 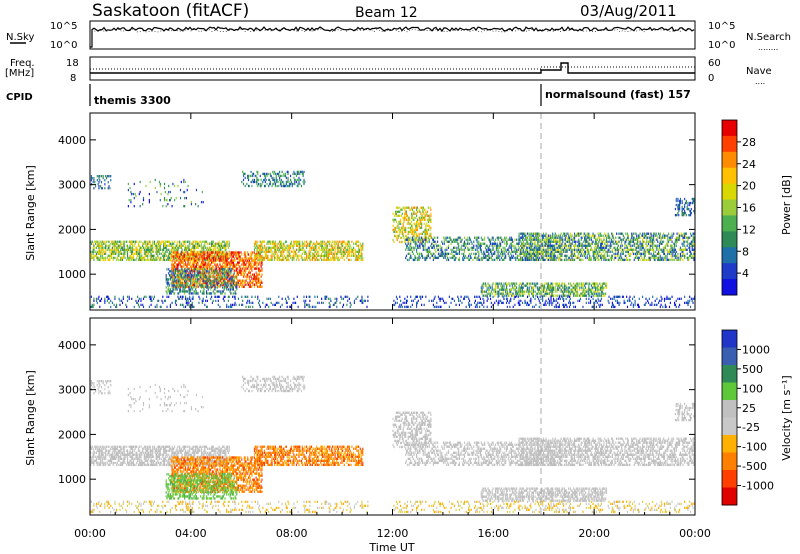 I want to click on beam-title: Beam 12, so click(x=386, y=13).